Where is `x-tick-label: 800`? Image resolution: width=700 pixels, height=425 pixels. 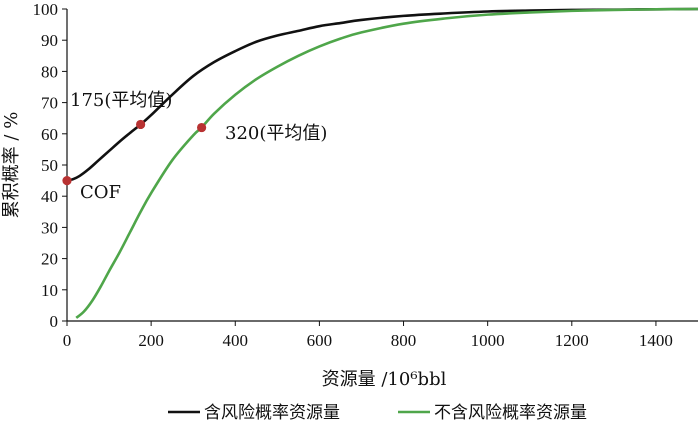 x-tick-label: 800 is located at coordinates (404, 340).